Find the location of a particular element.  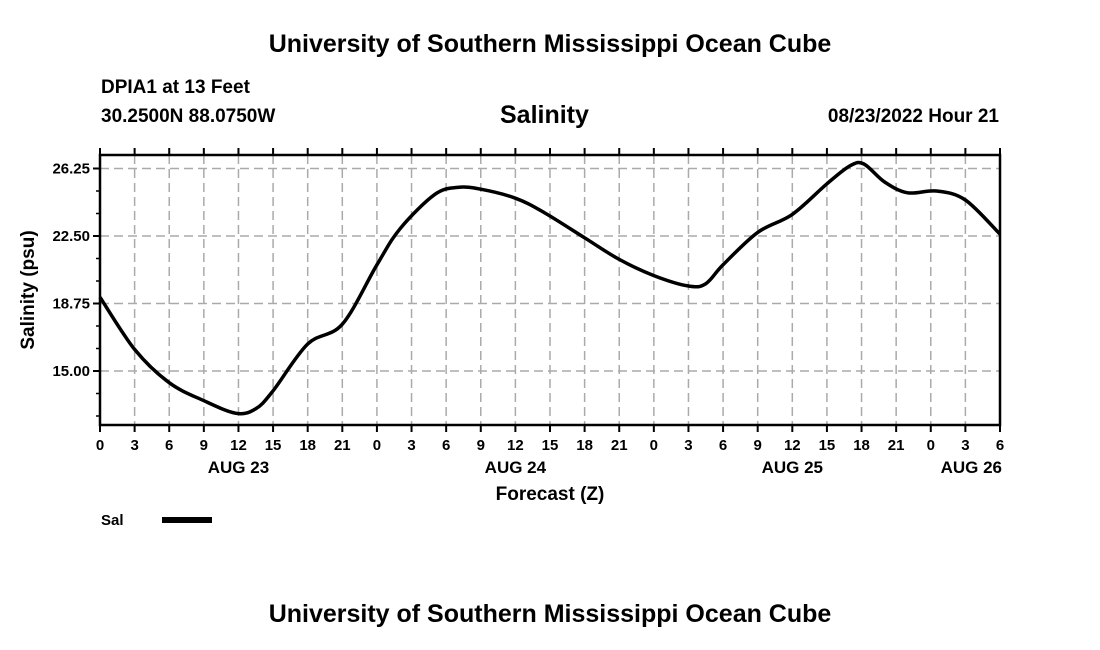

y-tick-label: 26.25 is located at coordinates (71, 169).